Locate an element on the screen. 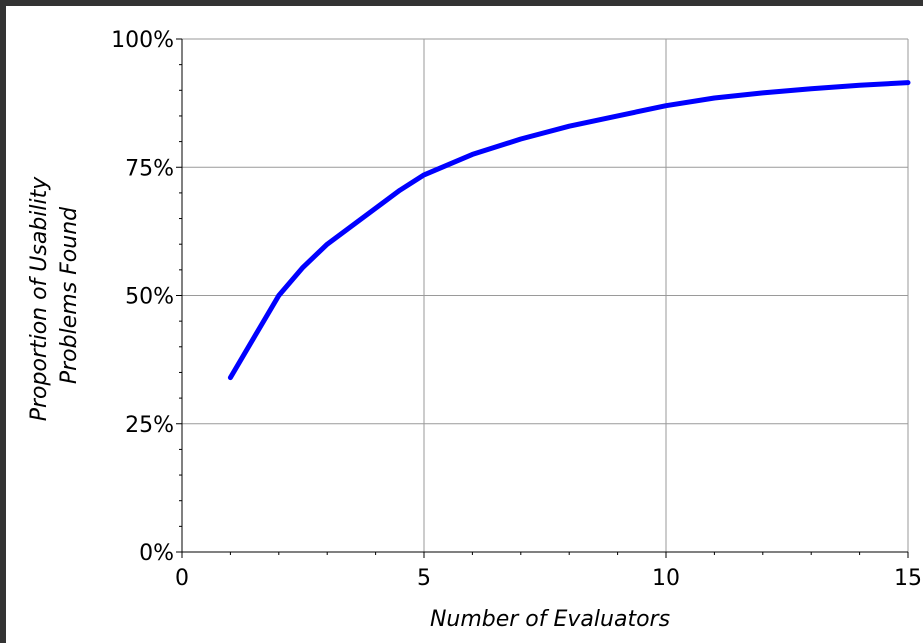 This screenshot has width=923, height=643. x-tick-label: 10 is located at coordinates (666, 578).